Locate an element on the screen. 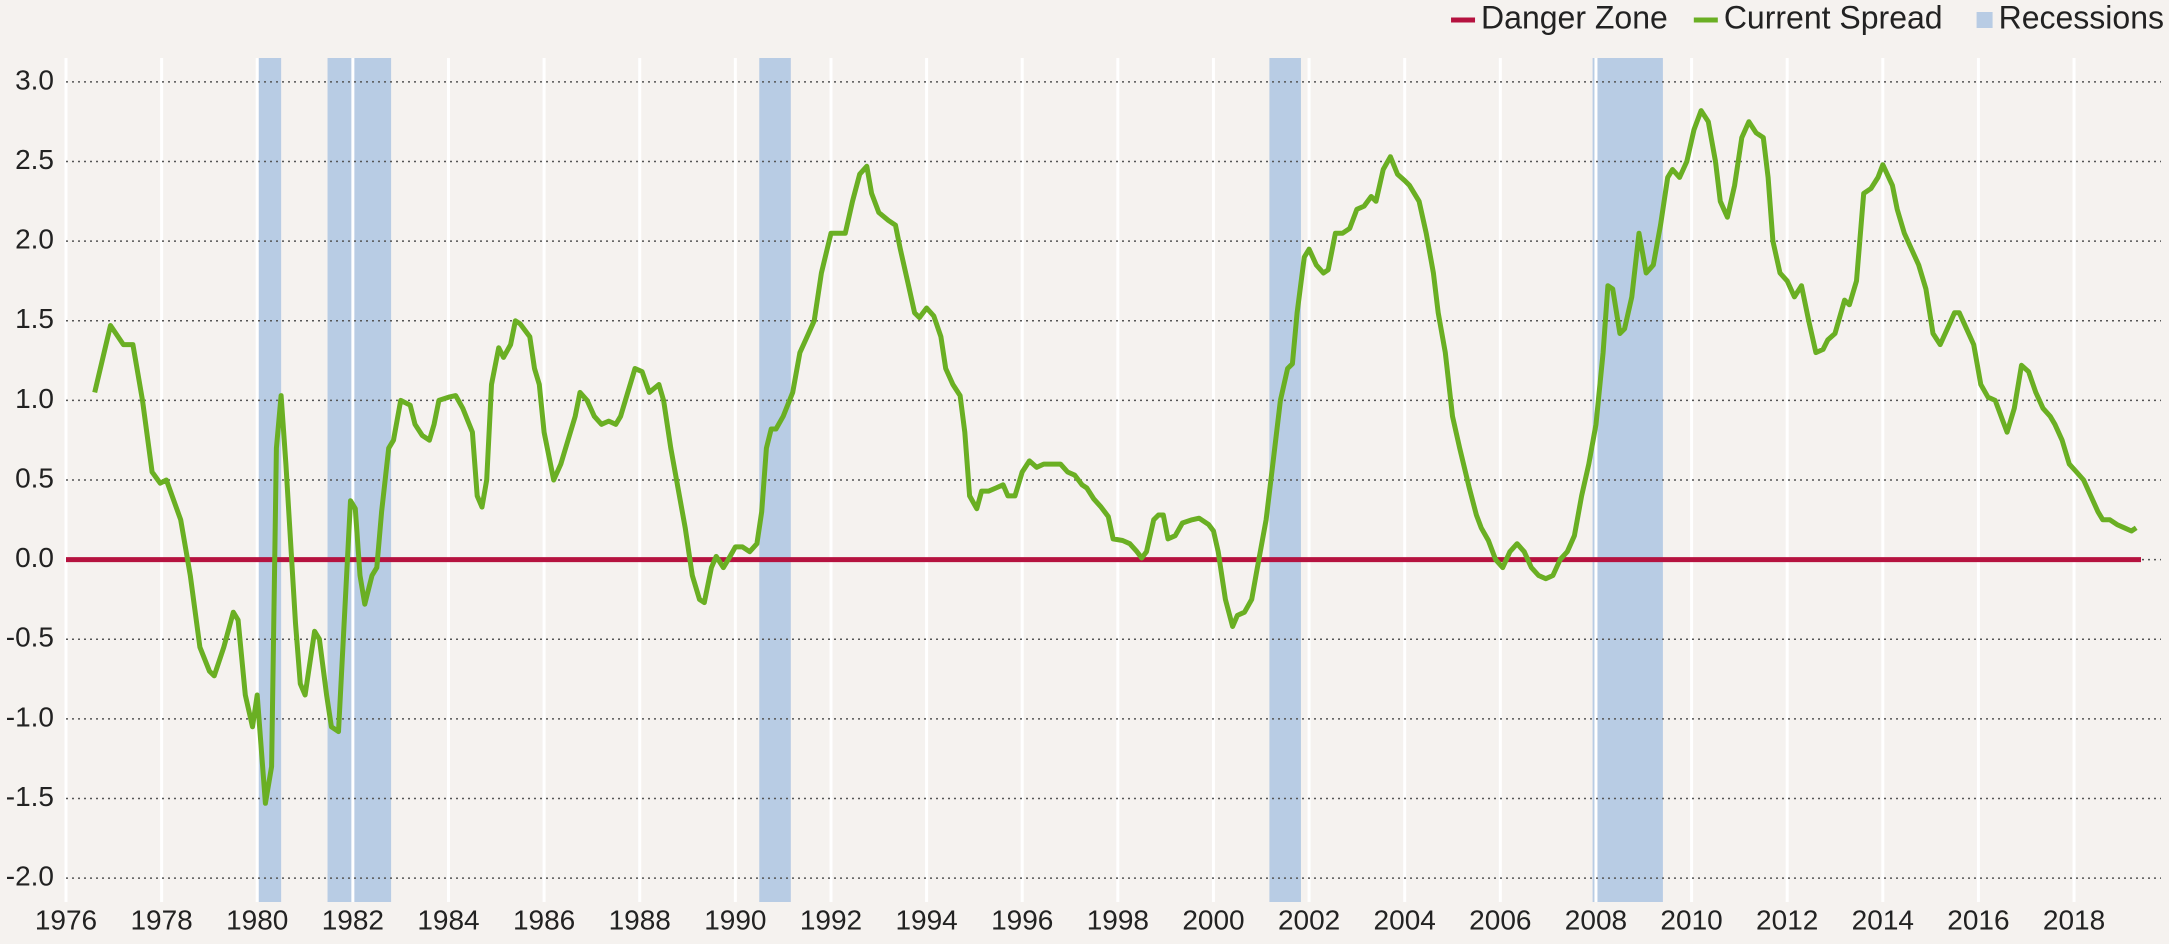 The height and width of the screenshot is (944, 2169). x-tick-label: 1990 is located at coordinates (735, 919).